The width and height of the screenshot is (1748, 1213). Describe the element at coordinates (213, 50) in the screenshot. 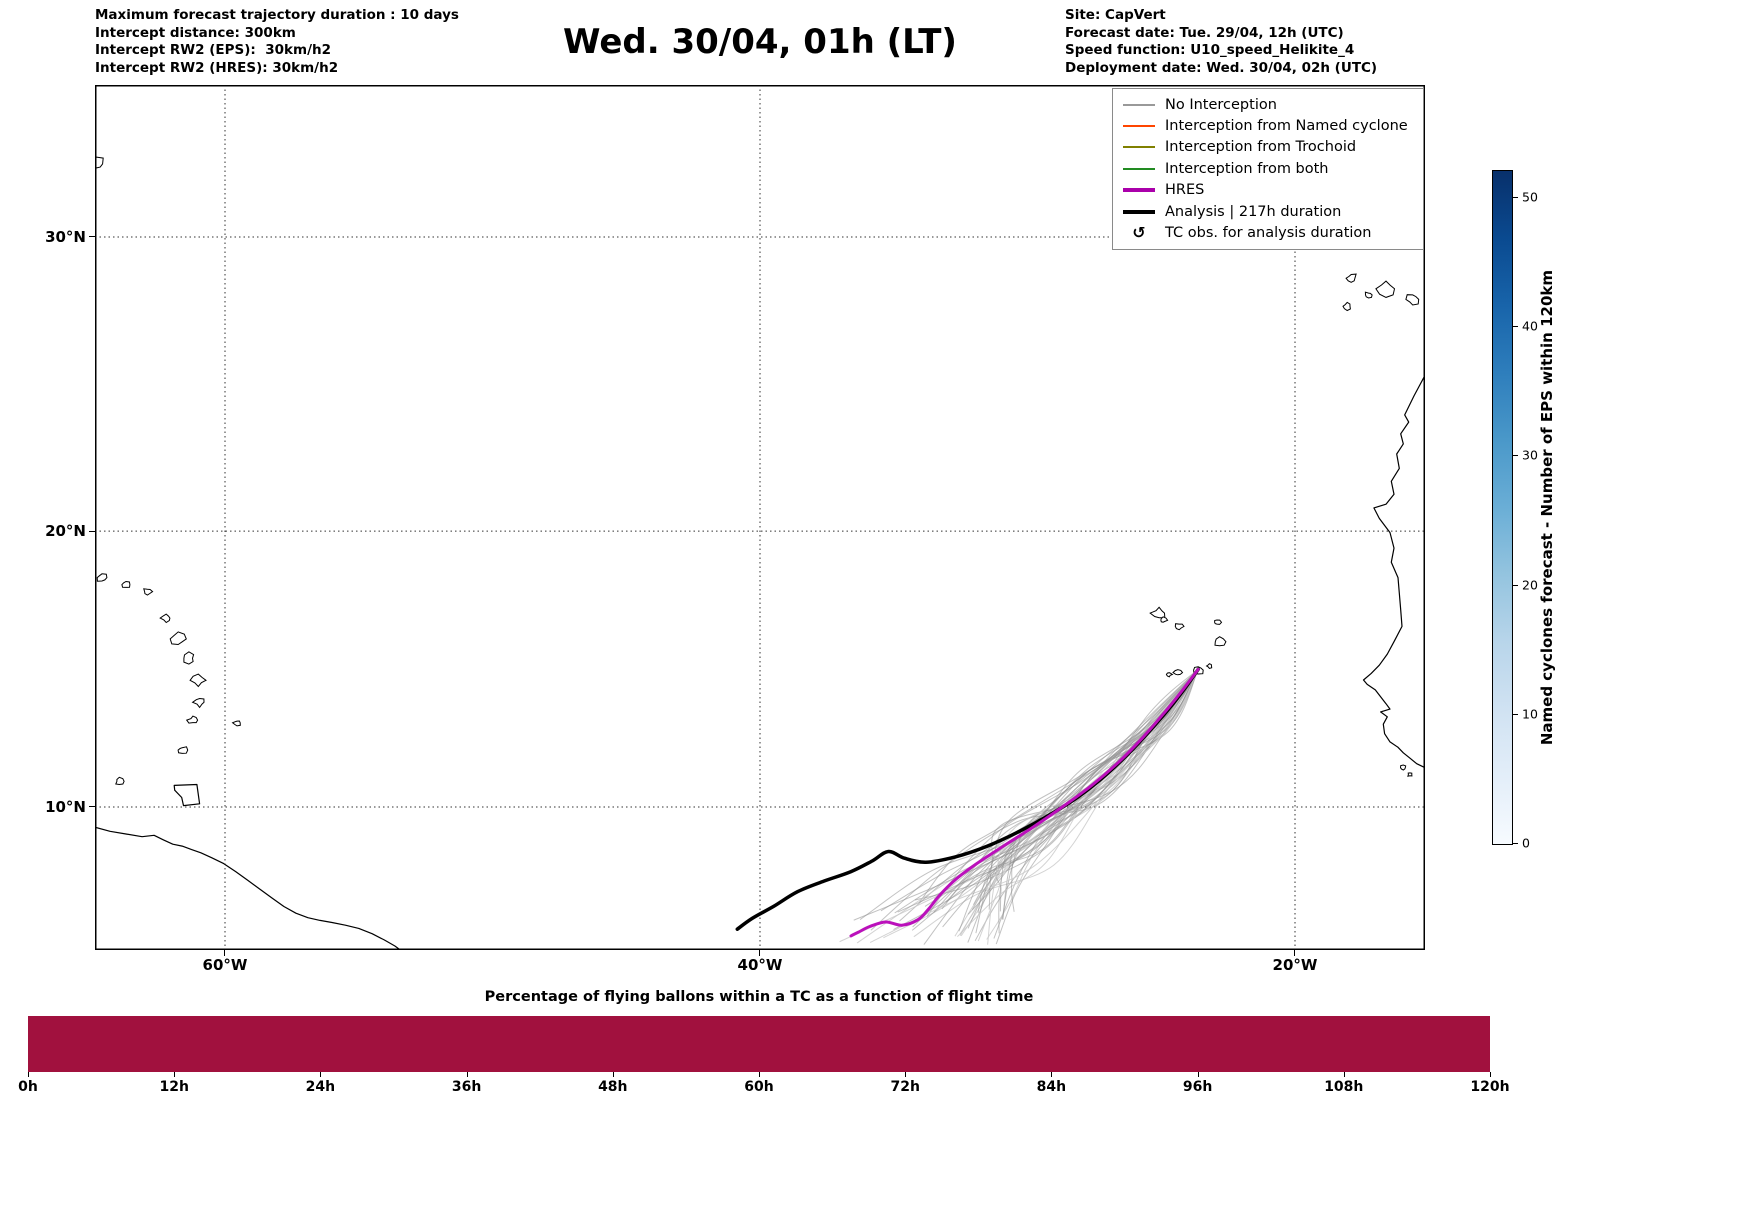

I see `header-left-line: Intercept RW2 (EPS): 30km/h2` at that location.